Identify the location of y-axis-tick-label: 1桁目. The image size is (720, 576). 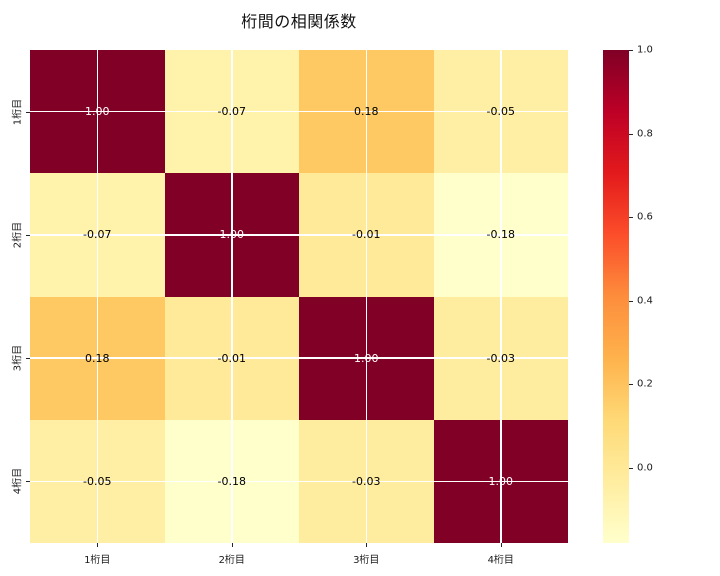
(18, 111).